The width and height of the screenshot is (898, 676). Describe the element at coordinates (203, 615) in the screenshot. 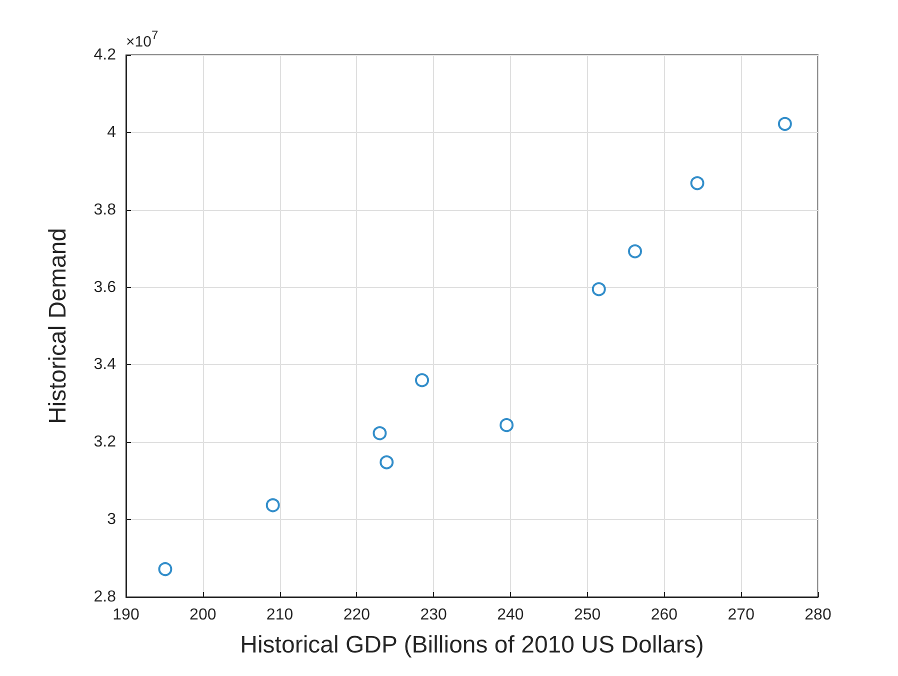

I see `x-tick-label: 200` at that location.